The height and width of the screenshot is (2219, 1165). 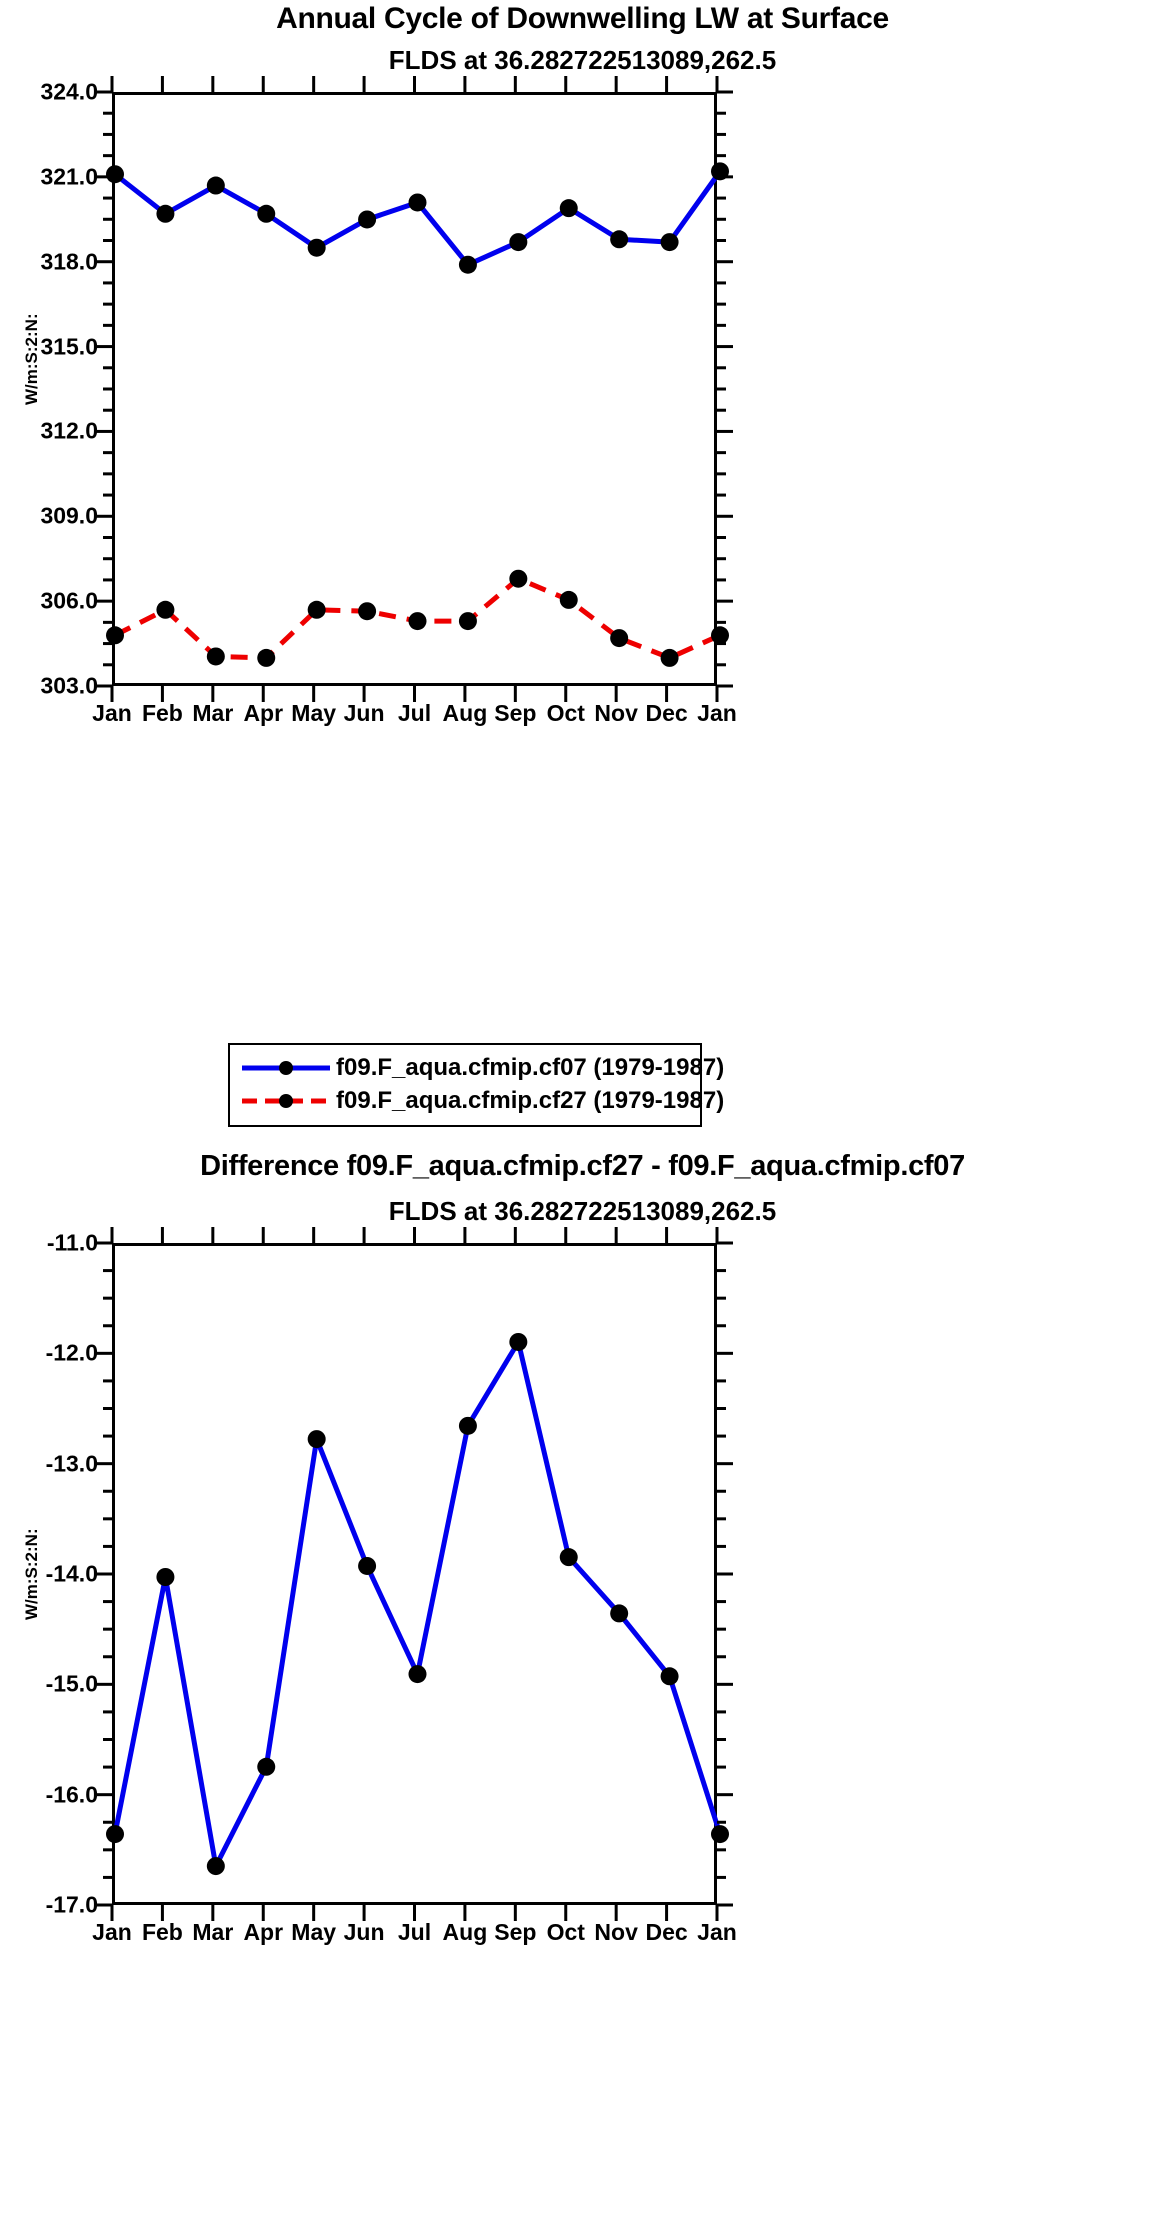 I want to click on ytick-label: 318.0, so click(x=69, y=261).